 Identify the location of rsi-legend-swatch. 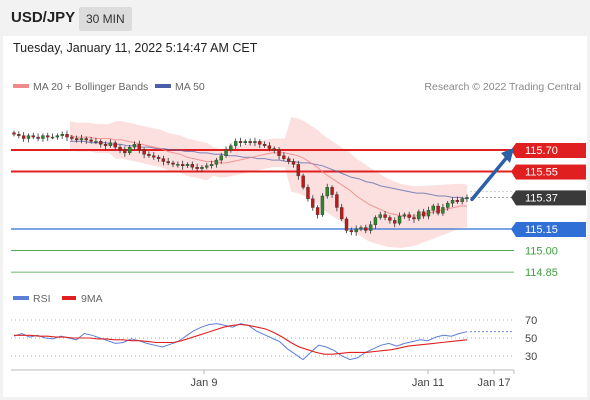
(21, 298).